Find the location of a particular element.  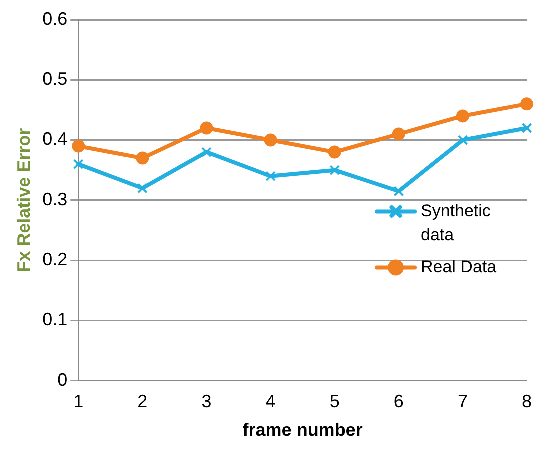

x-tick-label: 8 is located at coordinates (527, 402).